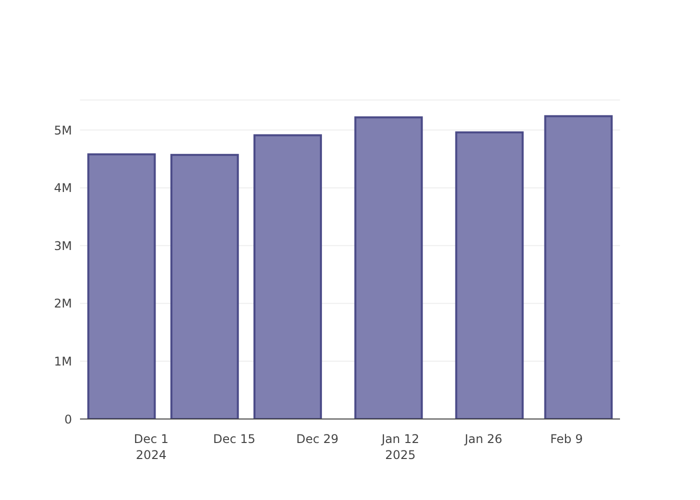 The width and height of the screenshot is (700, 500). Describe the element at coordinates (63, 361) in the screenshot. I see `y-tick-label: 1M` at that location.